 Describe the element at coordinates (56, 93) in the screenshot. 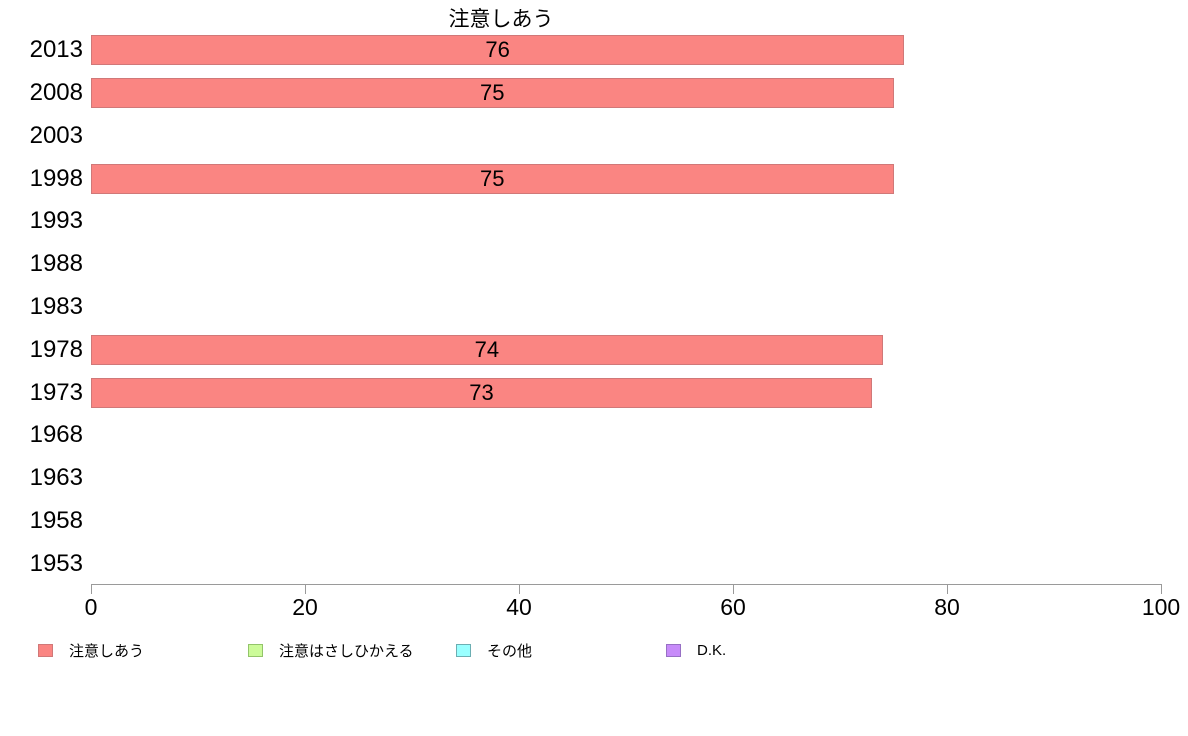

I see `y-axis-label: 2008` at that location.